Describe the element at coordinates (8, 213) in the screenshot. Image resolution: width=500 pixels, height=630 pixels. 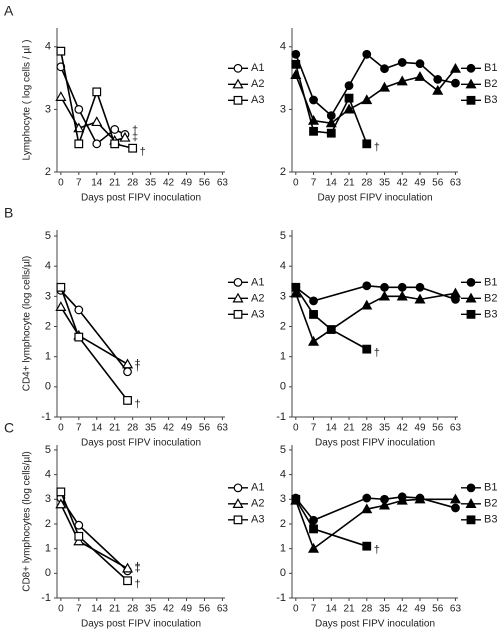
I see `panel-label: B` at that location.